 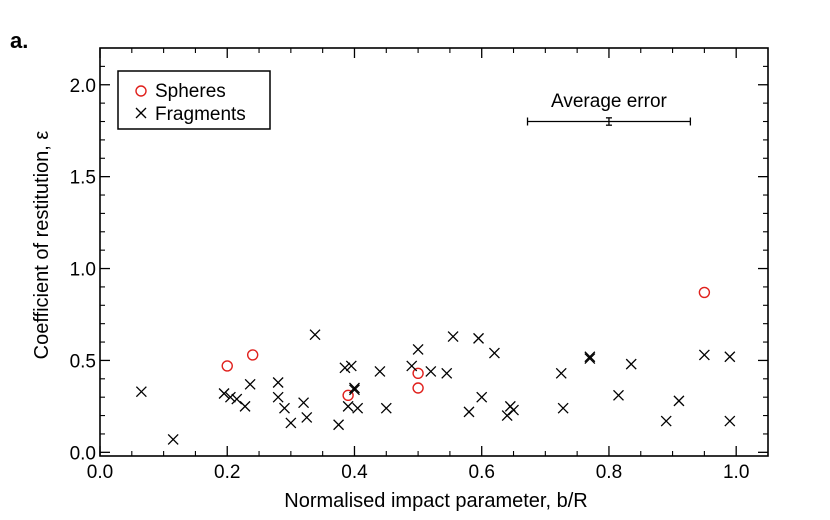 What do you see at coordinates (83, 453) in the screenshot?
I see `y-tick-label: 0.0` at bounding box center [83, 453].